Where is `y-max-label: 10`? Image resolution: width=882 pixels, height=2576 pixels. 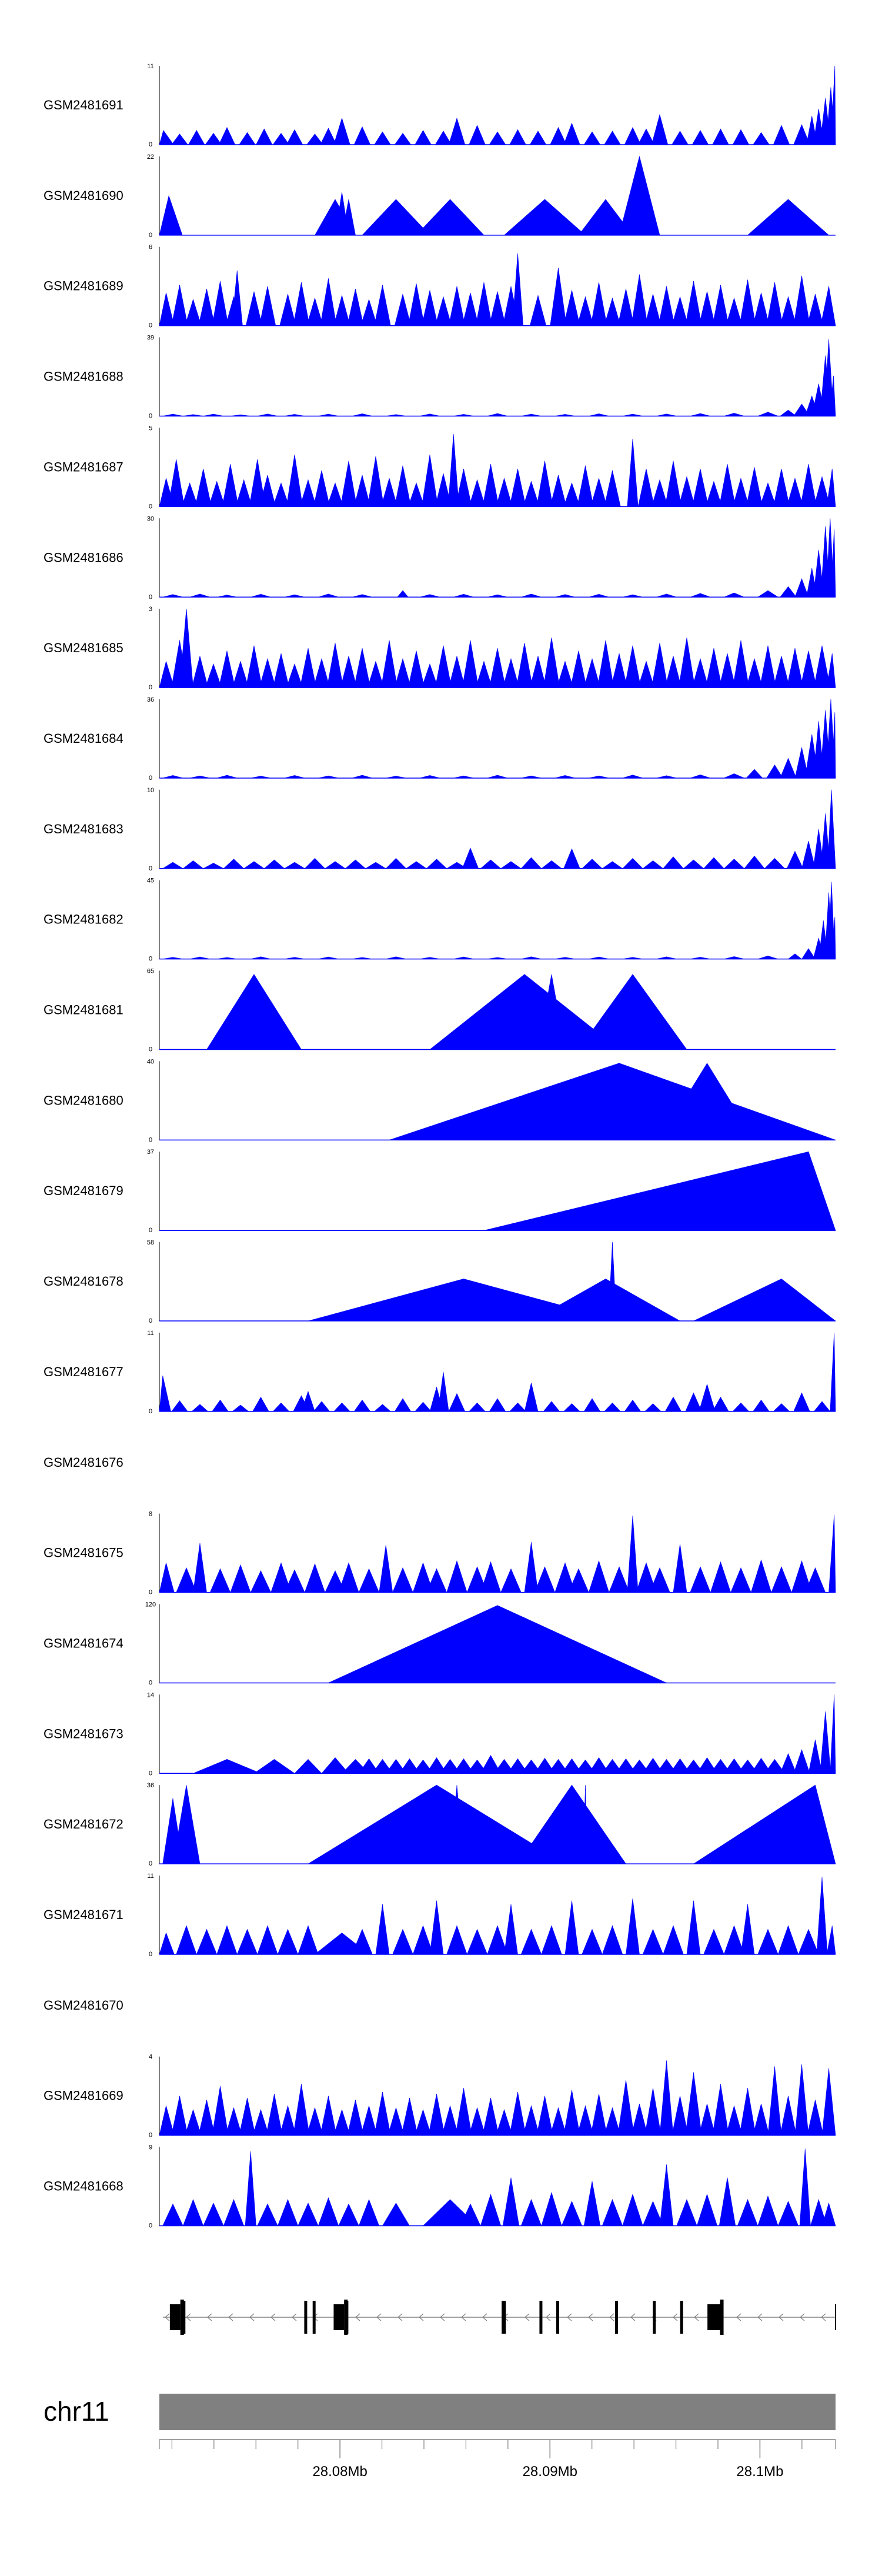 y-max-label: 10 is located at coordinates (150, 790).